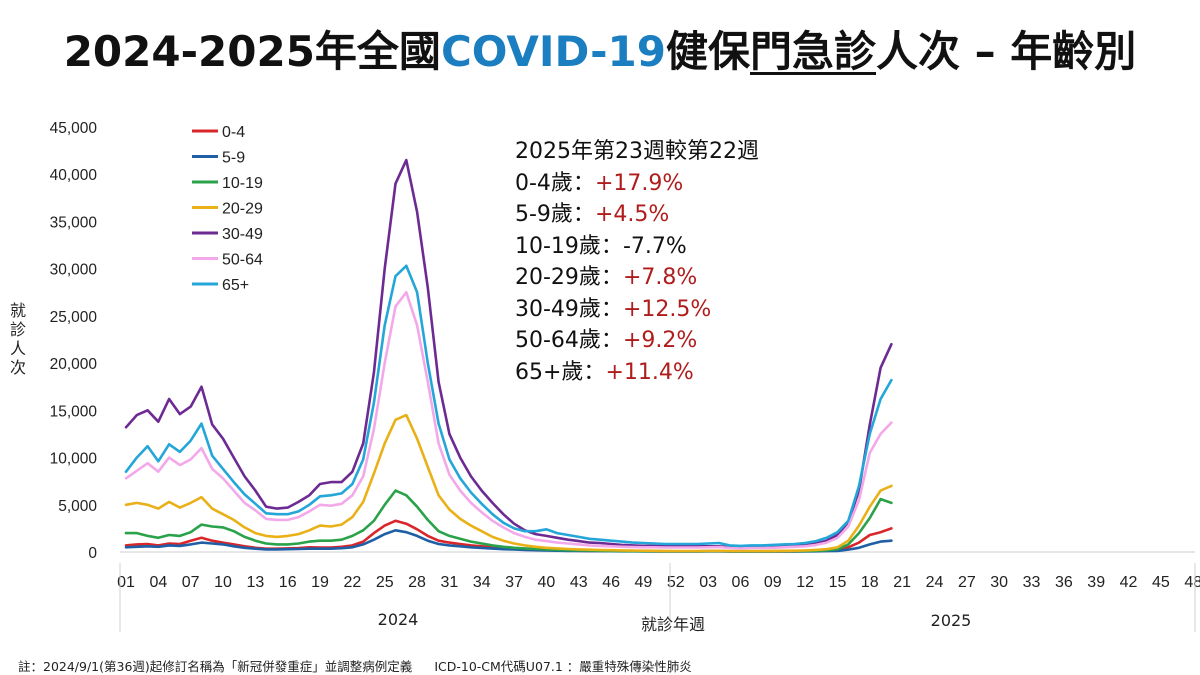 The image size is (1200, 675). What do you see at coordinates (838, 582) in the screenshot?
I see `x-tick-label: 15` at bounding box center [838, 582].